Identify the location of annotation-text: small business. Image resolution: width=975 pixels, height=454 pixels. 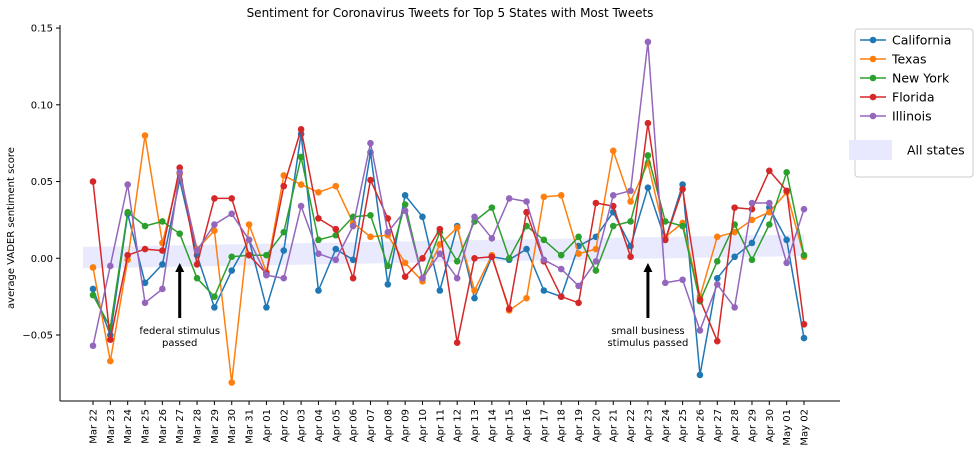
(647, 331).